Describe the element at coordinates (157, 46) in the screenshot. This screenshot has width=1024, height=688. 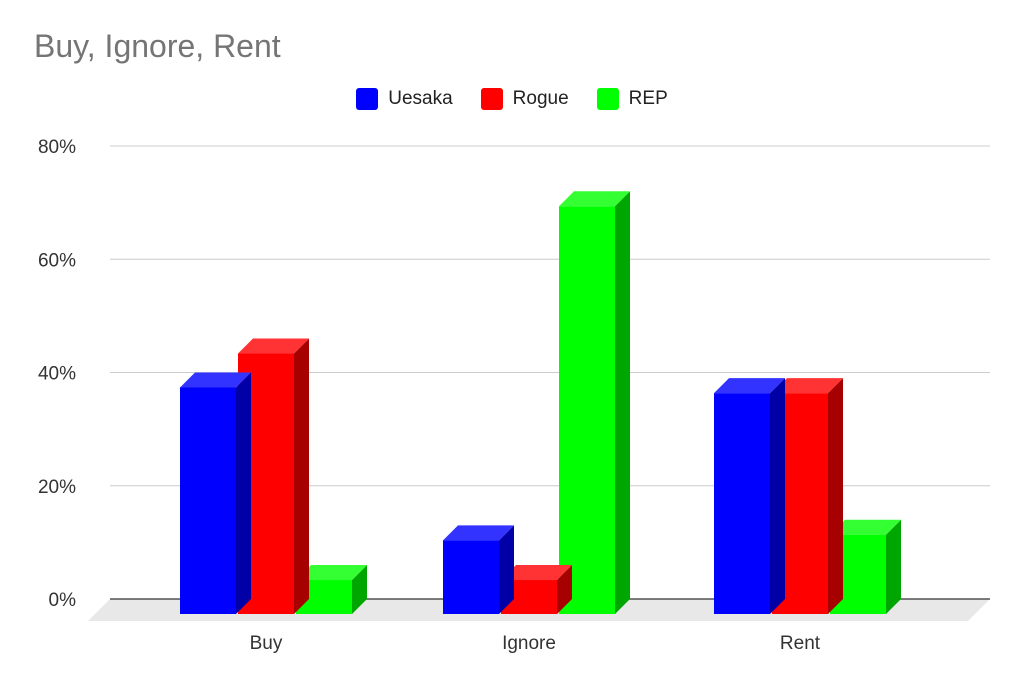
I see `chart-title: Buy, Ignore, Rent` at that location.